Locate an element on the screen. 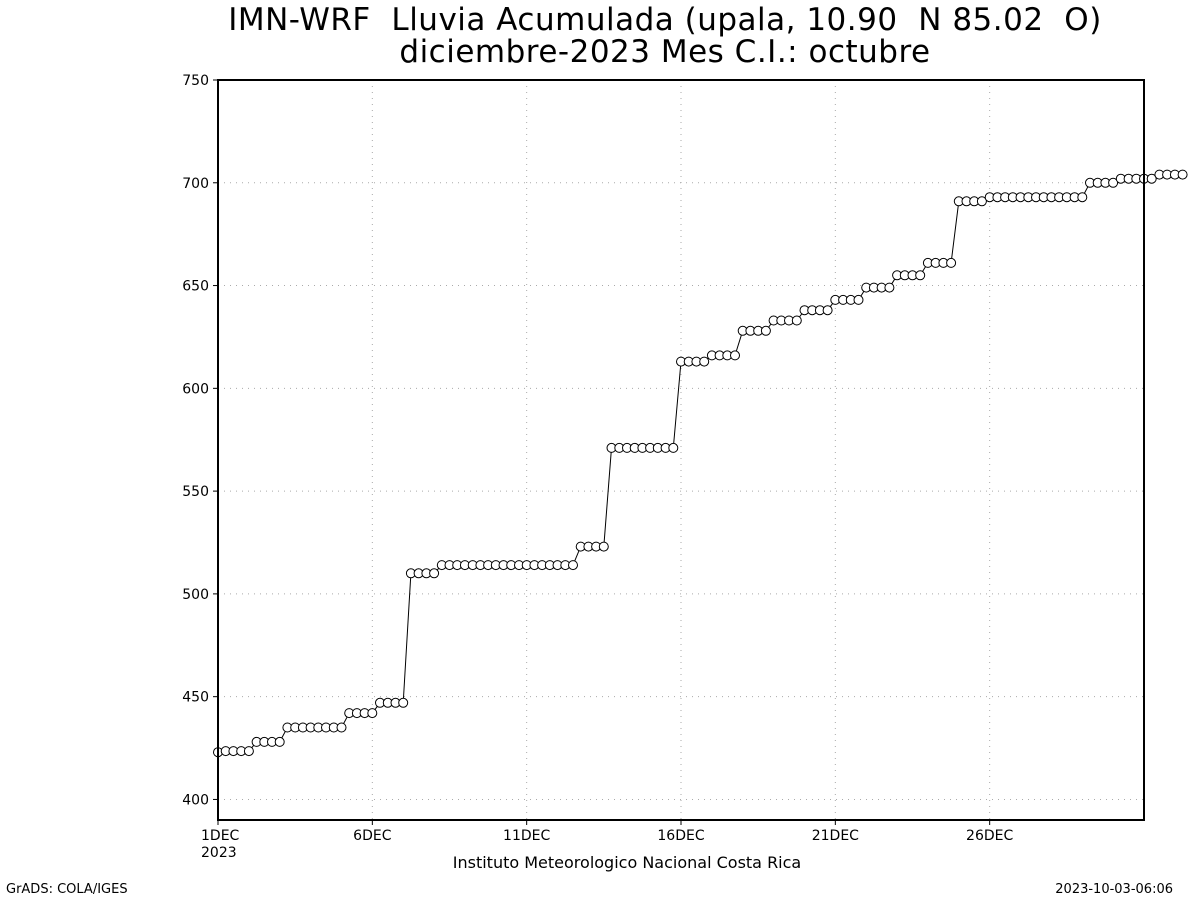 This screenshot has width=1200, height=900. x-axis: 1DEC 6DEC 11DEC 16DEC 21DEC 26DEC is located at coordinates (607, 832).